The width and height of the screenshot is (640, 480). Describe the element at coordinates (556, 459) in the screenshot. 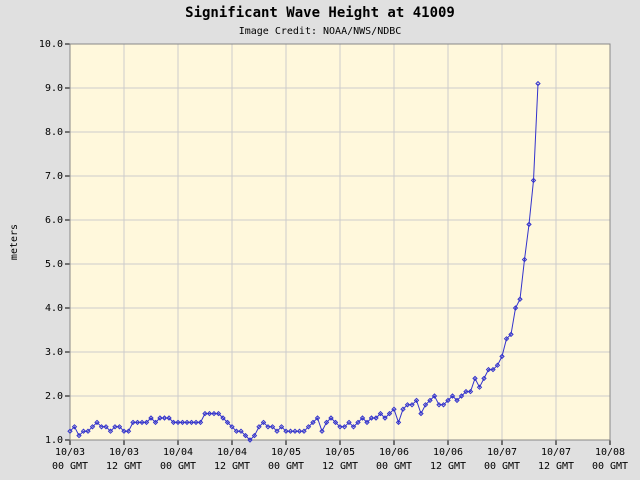

I see `x-tick-label: 10/07 12 GMT` at that location.